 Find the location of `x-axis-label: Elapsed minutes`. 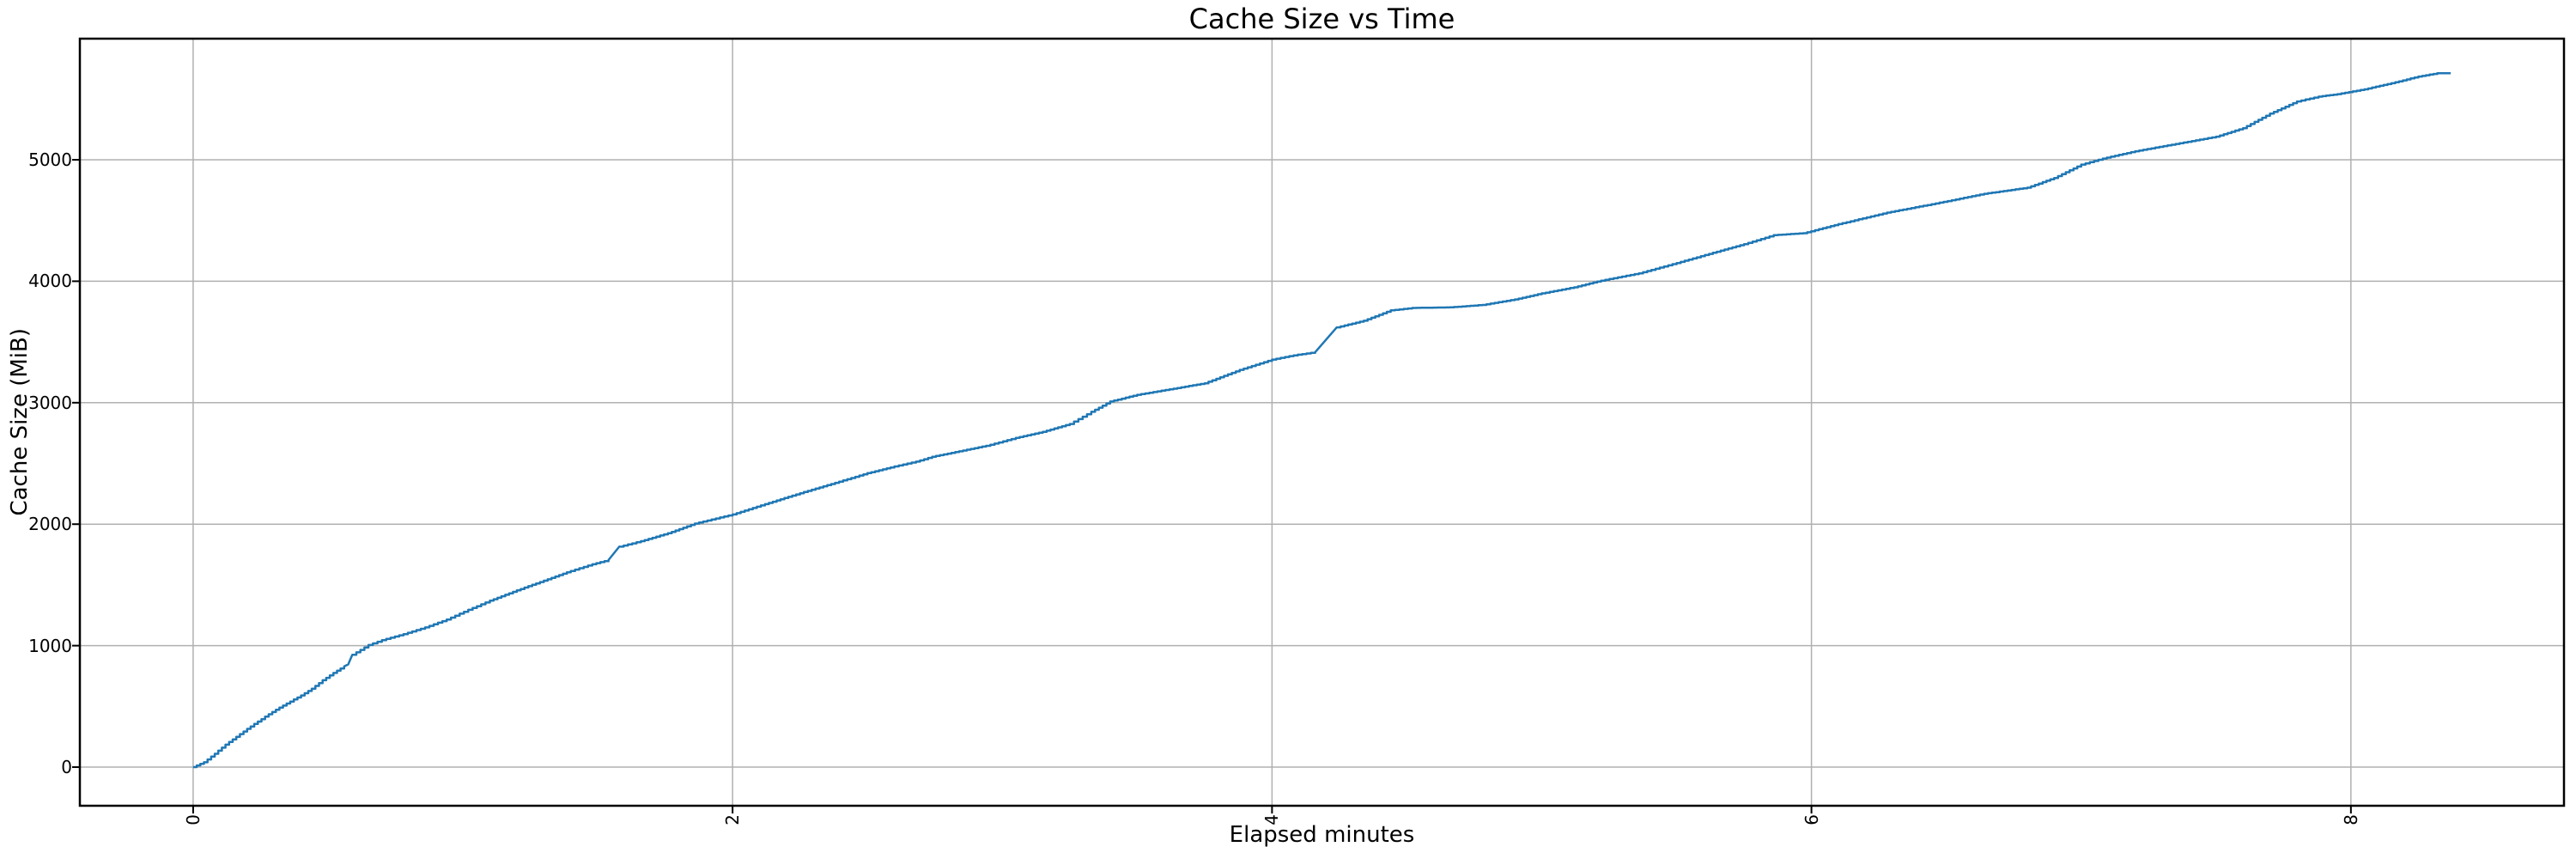

x-axis-label: Elapsed minutes is located at coordinates (1322, 835).